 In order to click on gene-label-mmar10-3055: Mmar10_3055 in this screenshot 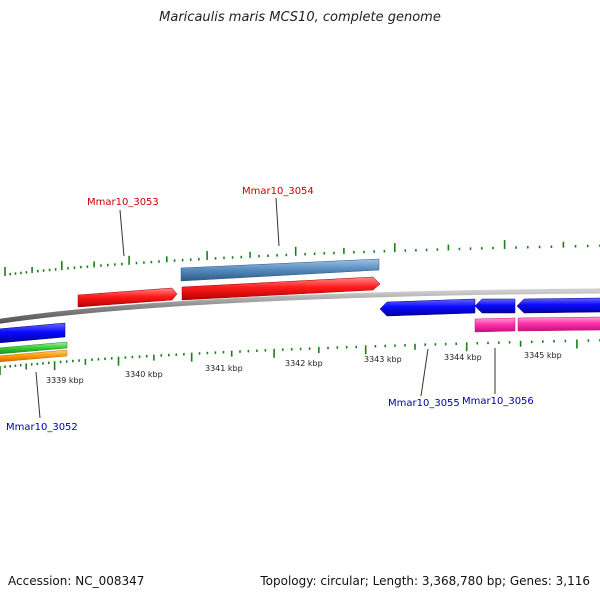, I will do `click(424, 403)`.